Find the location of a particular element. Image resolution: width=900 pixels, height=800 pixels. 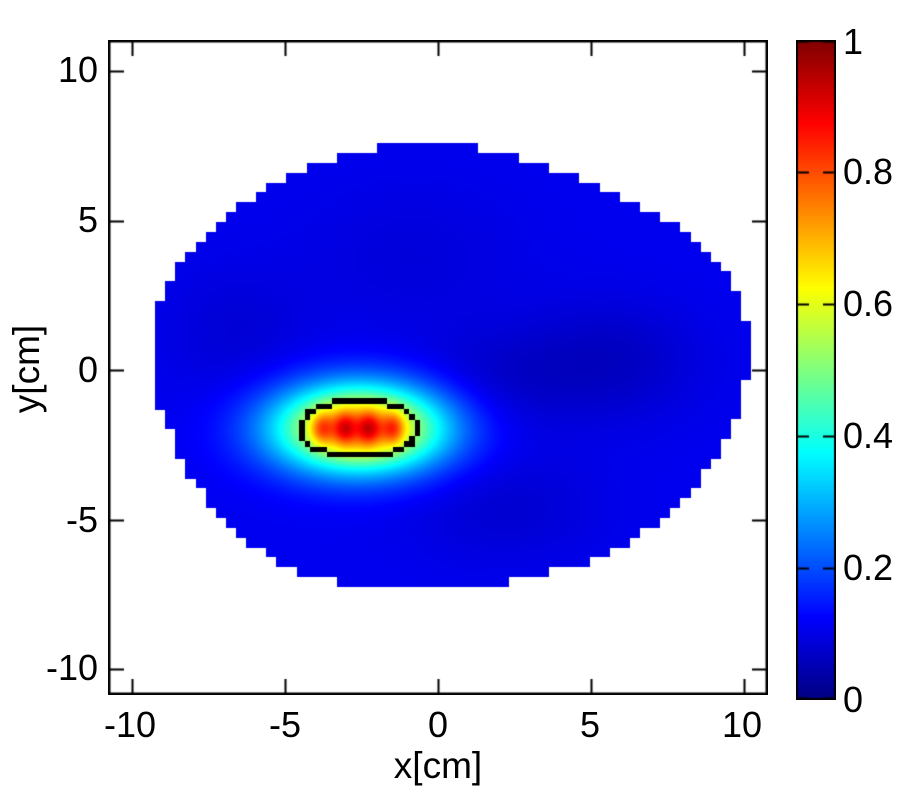

colorbar-canvas is located at coordinates (816, 370).